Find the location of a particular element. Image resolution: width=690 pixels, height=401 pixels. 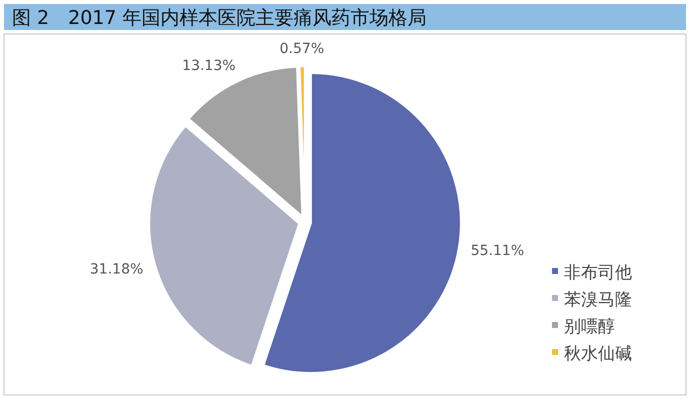

legend-label: 秋水仙碱 is located at coordinates (598, 354).